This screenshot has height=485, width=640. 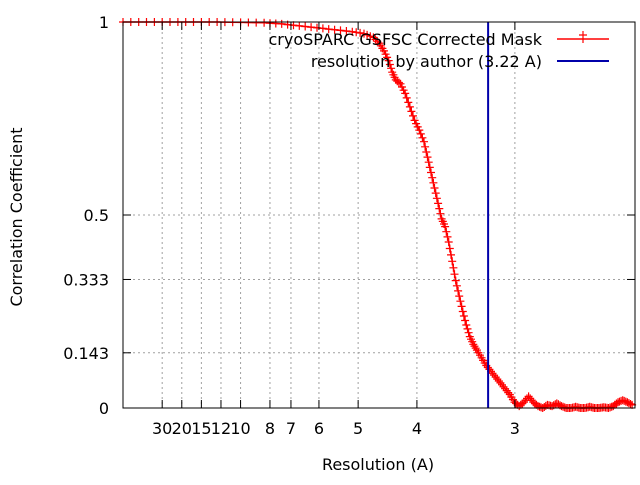 What do you see at coordinates (221, 428) in the screenshot?
I see `x-tick-label: 12` at bounding box center [221, 428].